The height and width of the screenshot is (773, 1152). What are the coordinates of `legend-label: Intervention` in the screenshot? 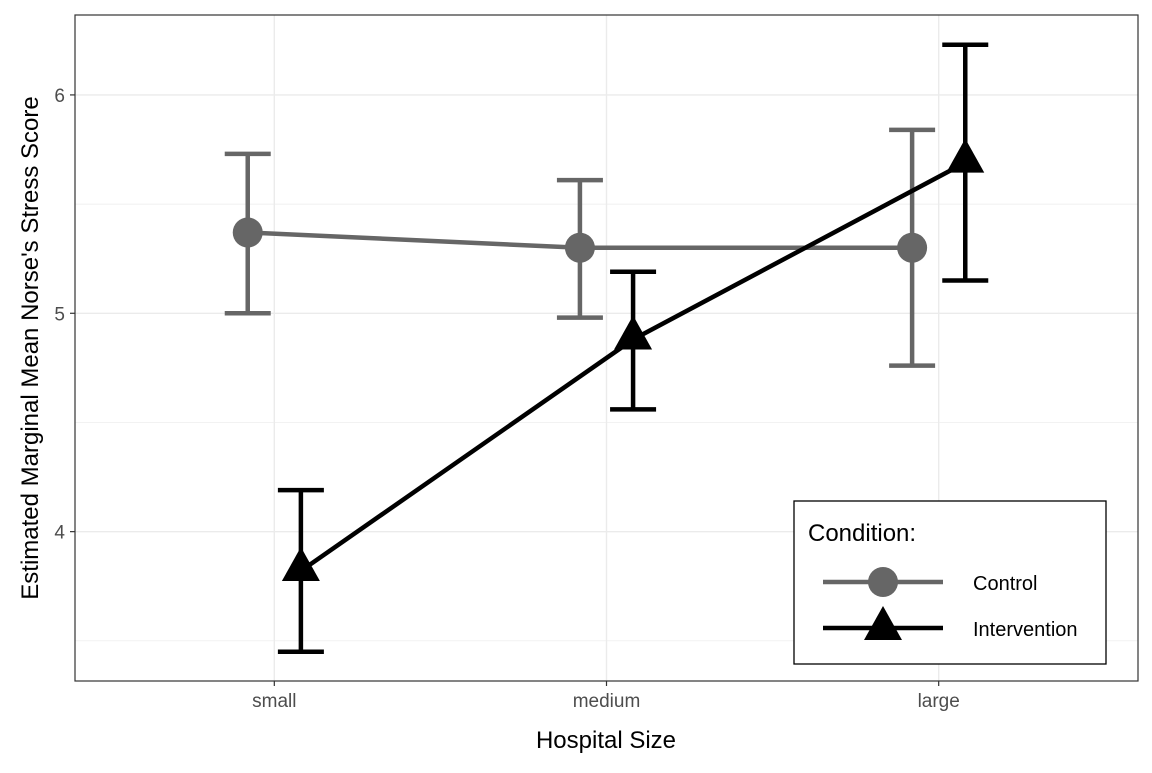 It's located at (1025, 630).